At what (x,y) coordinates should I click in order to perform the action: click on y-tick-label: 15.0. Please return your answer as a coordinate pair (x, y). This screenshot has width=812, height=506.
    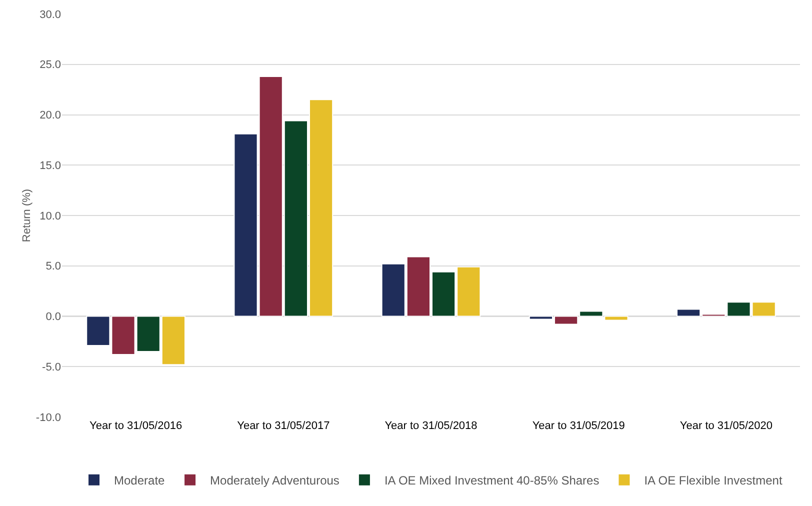
    Looking at the image, I should click on (50, 166).